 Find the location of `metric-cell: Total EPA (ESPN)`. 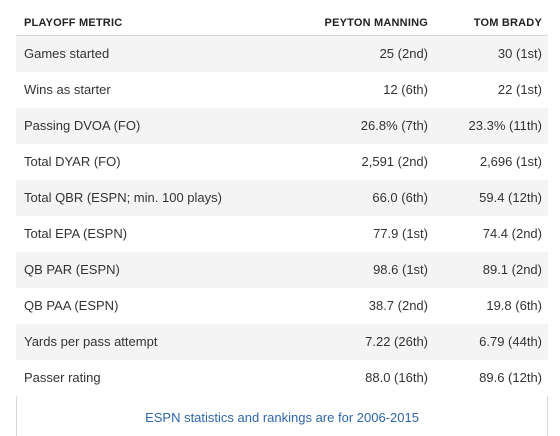

metric-cell: Total EPA (ESPN) is located at coordinates (76, 233).